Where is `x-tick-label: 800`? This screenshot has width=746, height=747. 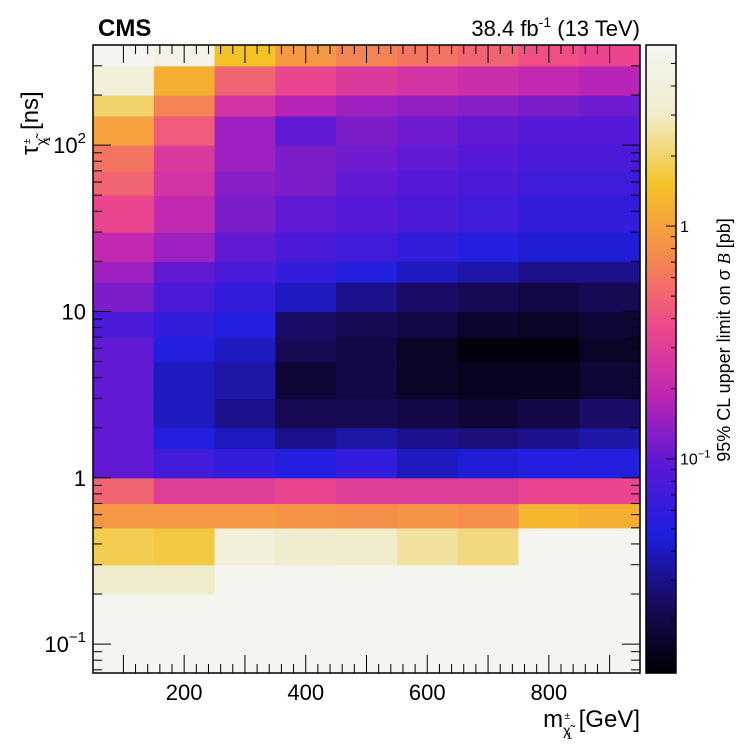
x-tick-label: 800 is located at coordinates (548, 692).